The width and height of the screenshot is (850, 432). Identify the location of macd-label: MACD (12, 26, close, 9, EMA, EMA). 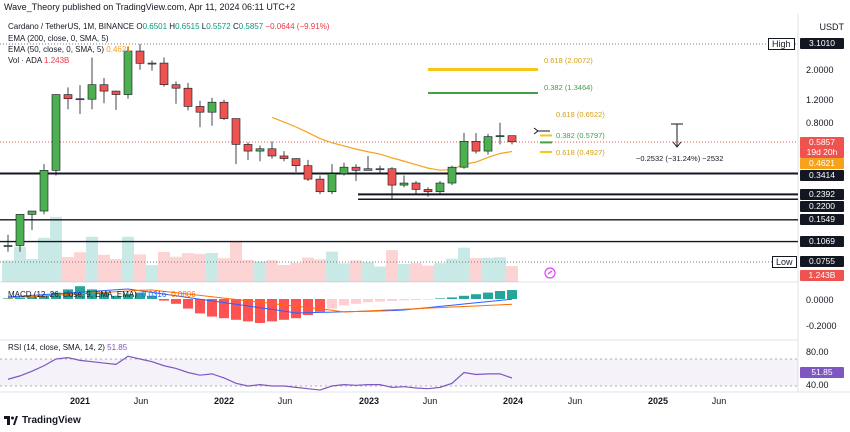
(72, 294).